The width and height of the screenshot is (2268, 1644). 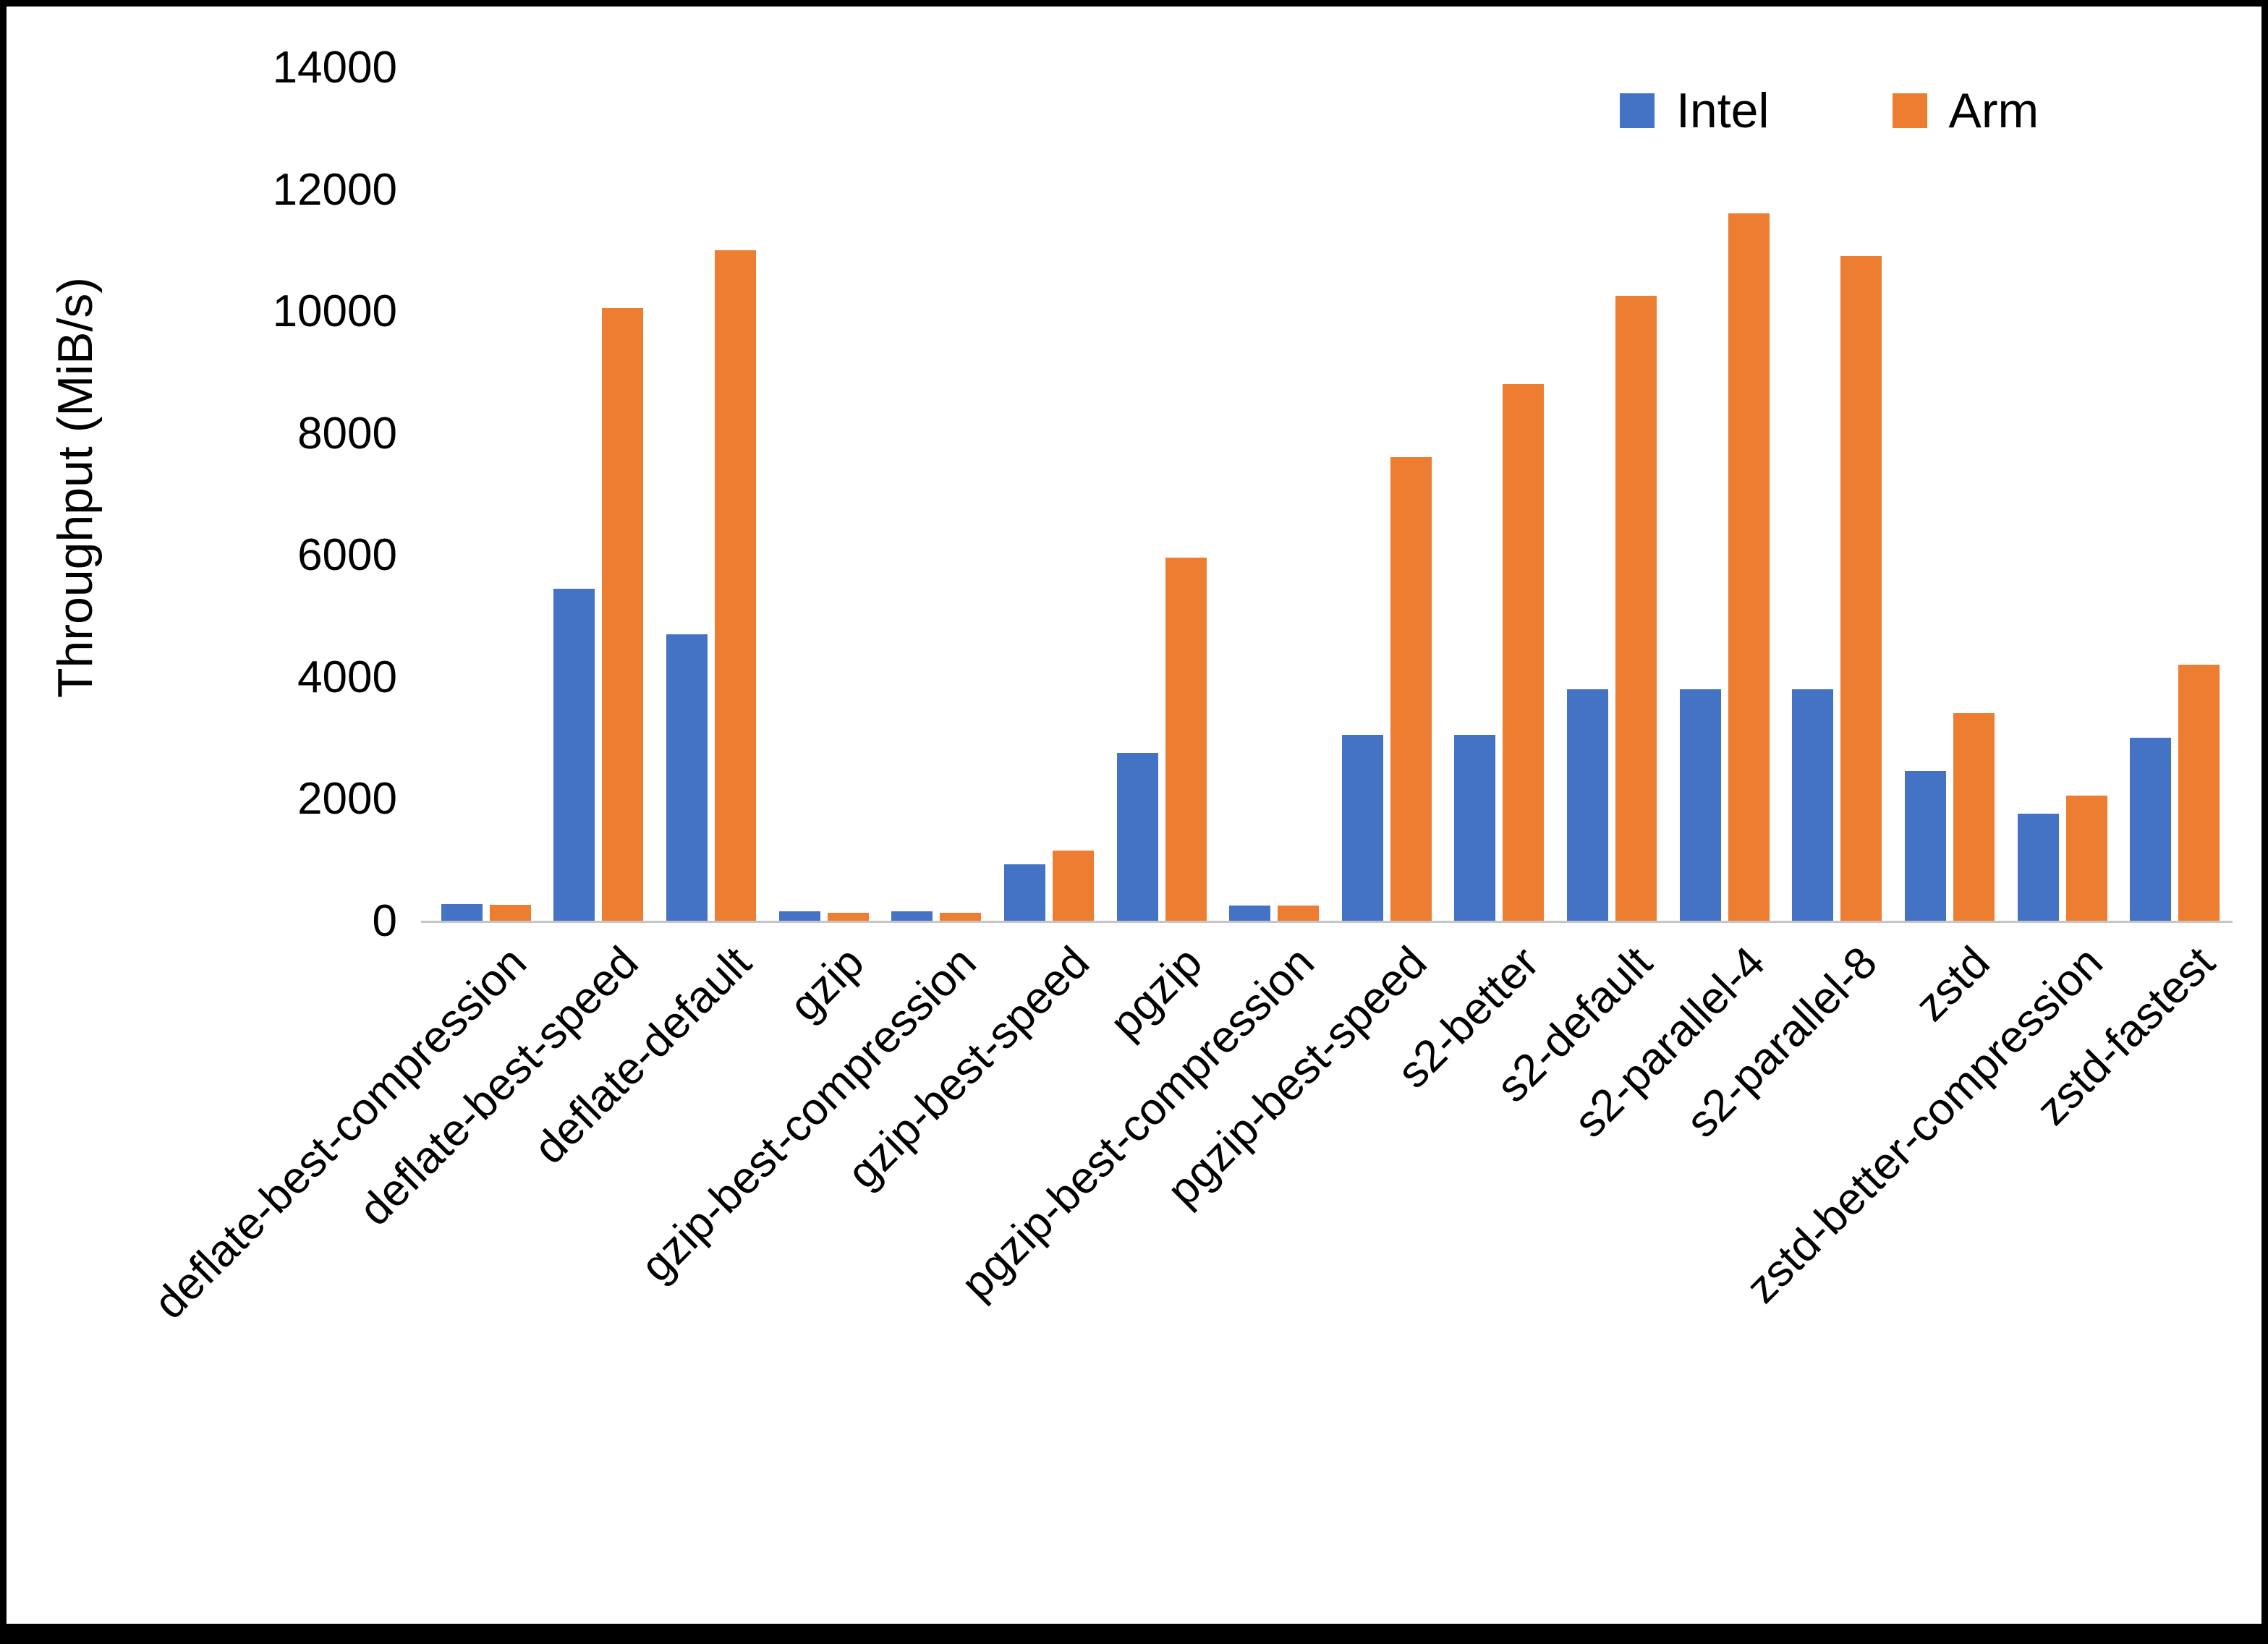 What do you see at coordinates (1474, 828) in the screenshot?
I see `bar-intel-s2-better` at bounding box center [1474, 828].